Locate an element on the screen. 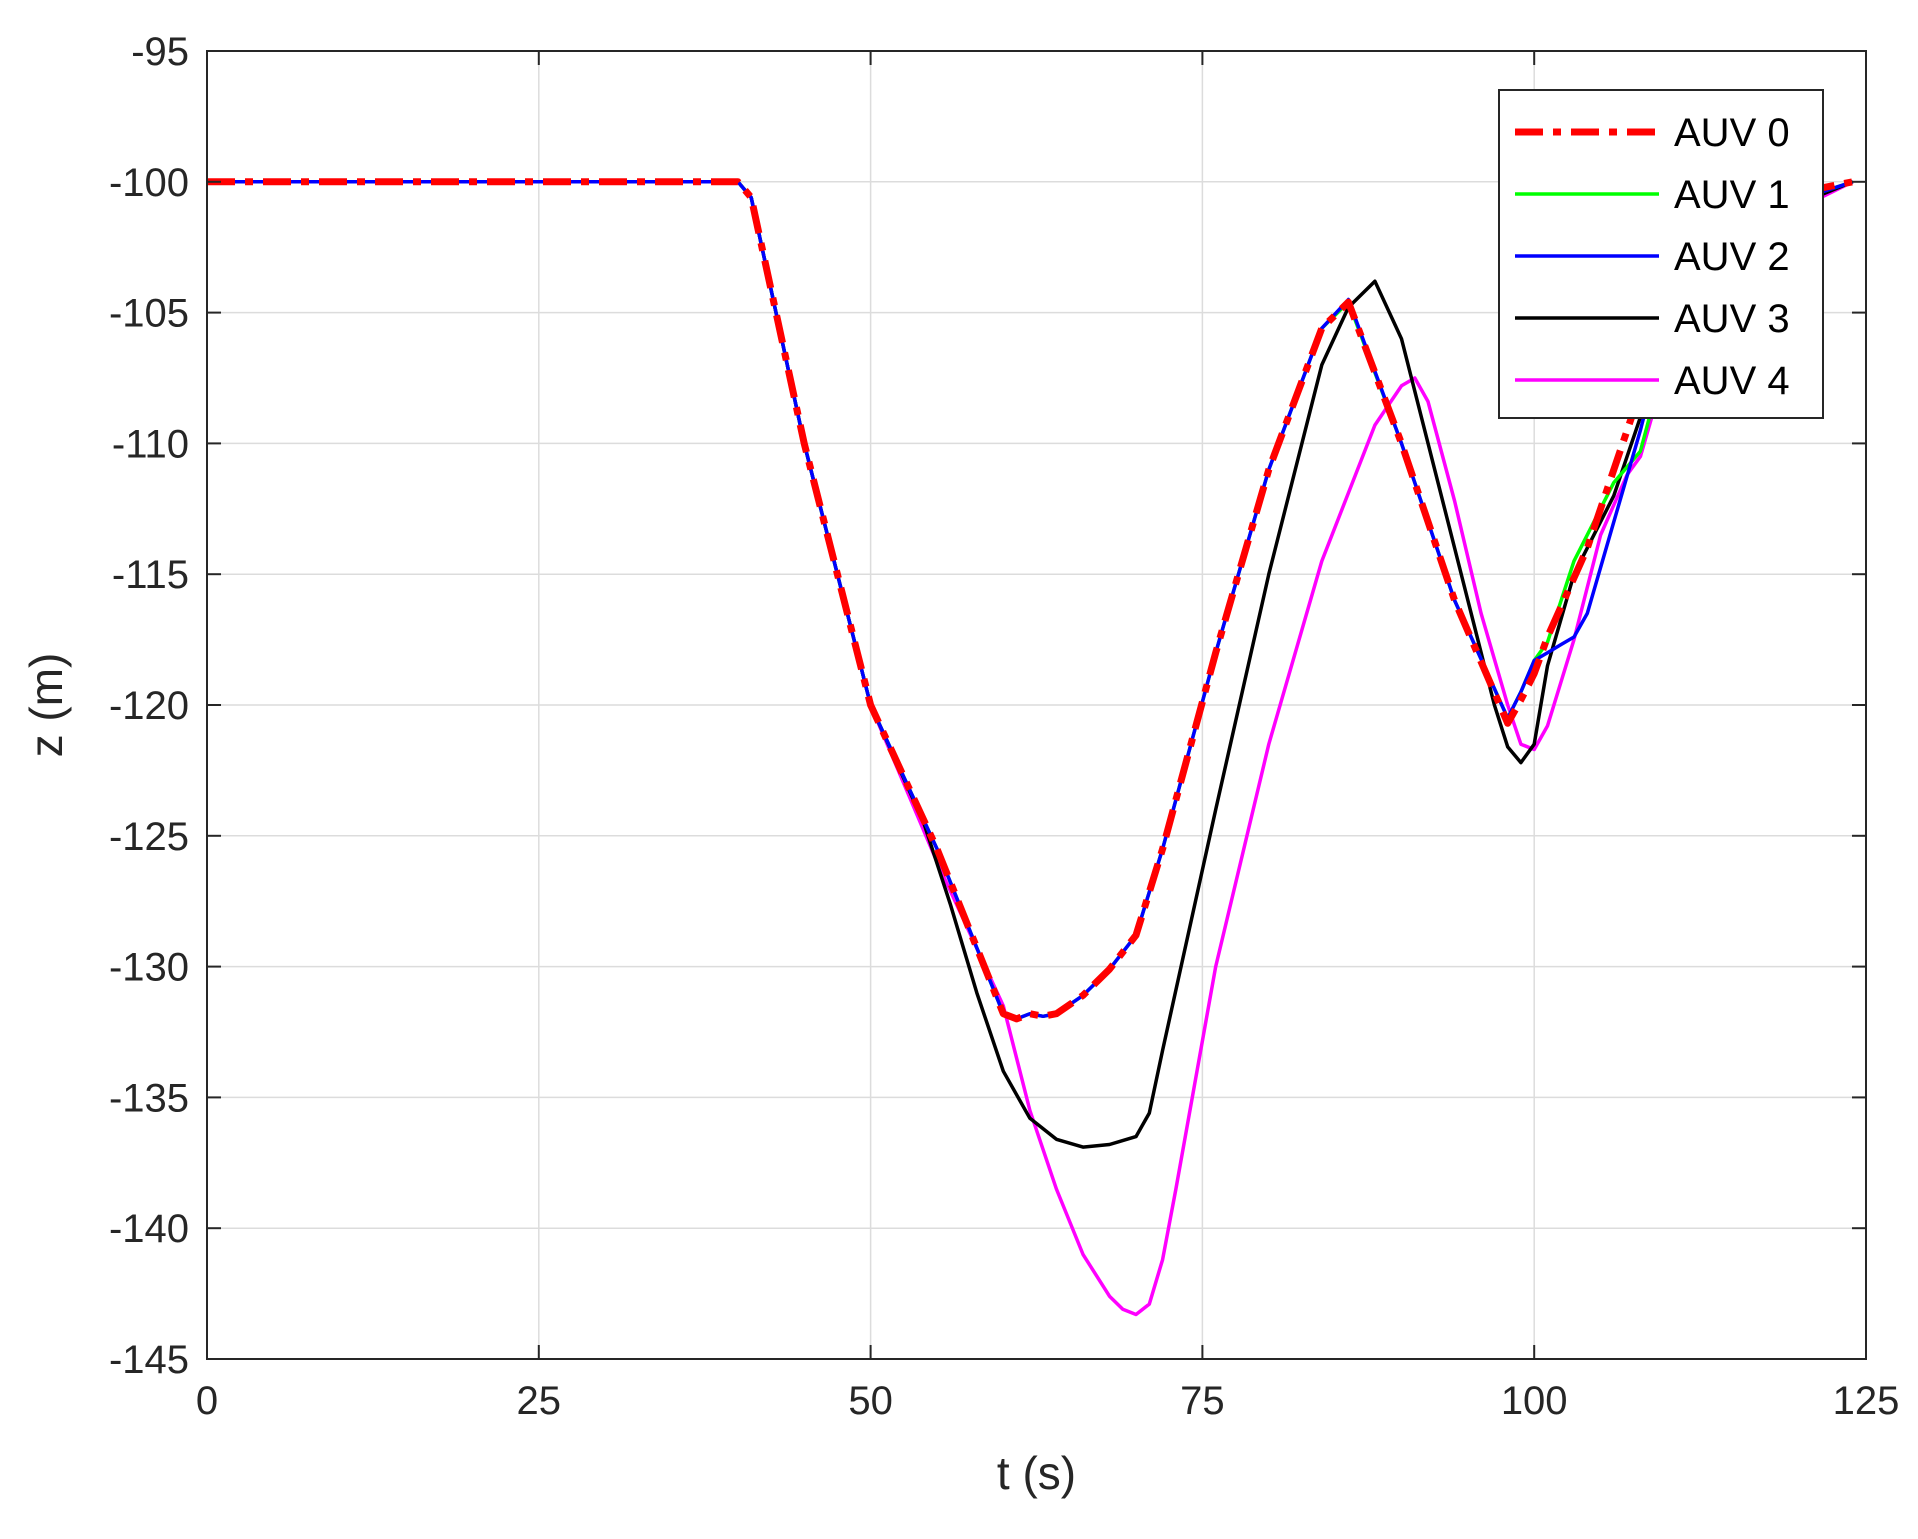 The image size is (1918, 1539). legend-label: AUV 1 is located at coordinates (1732, 195).